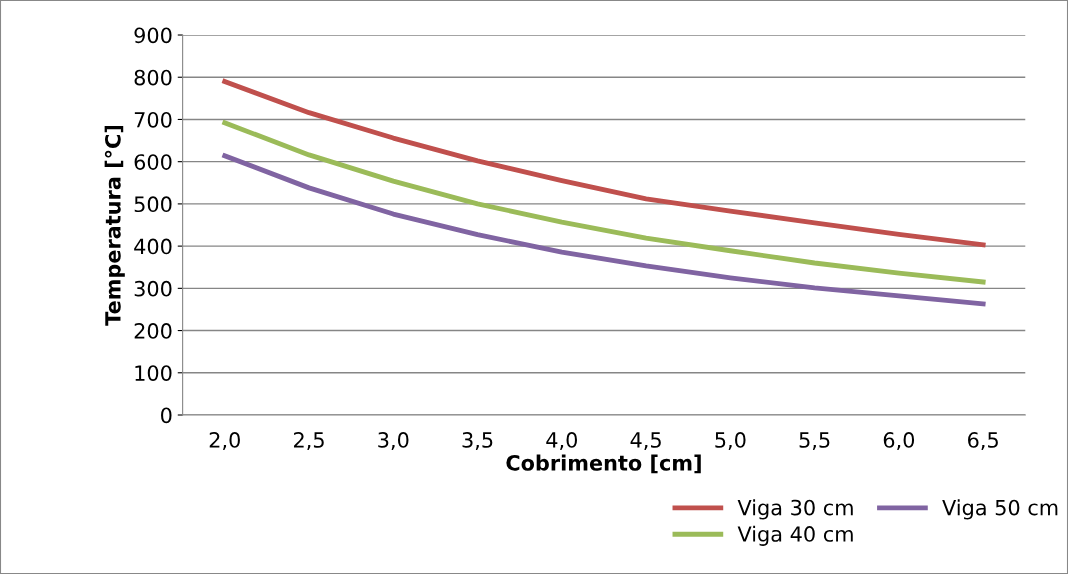  I want to click on y-tick-label: 700, so click(153, 119).